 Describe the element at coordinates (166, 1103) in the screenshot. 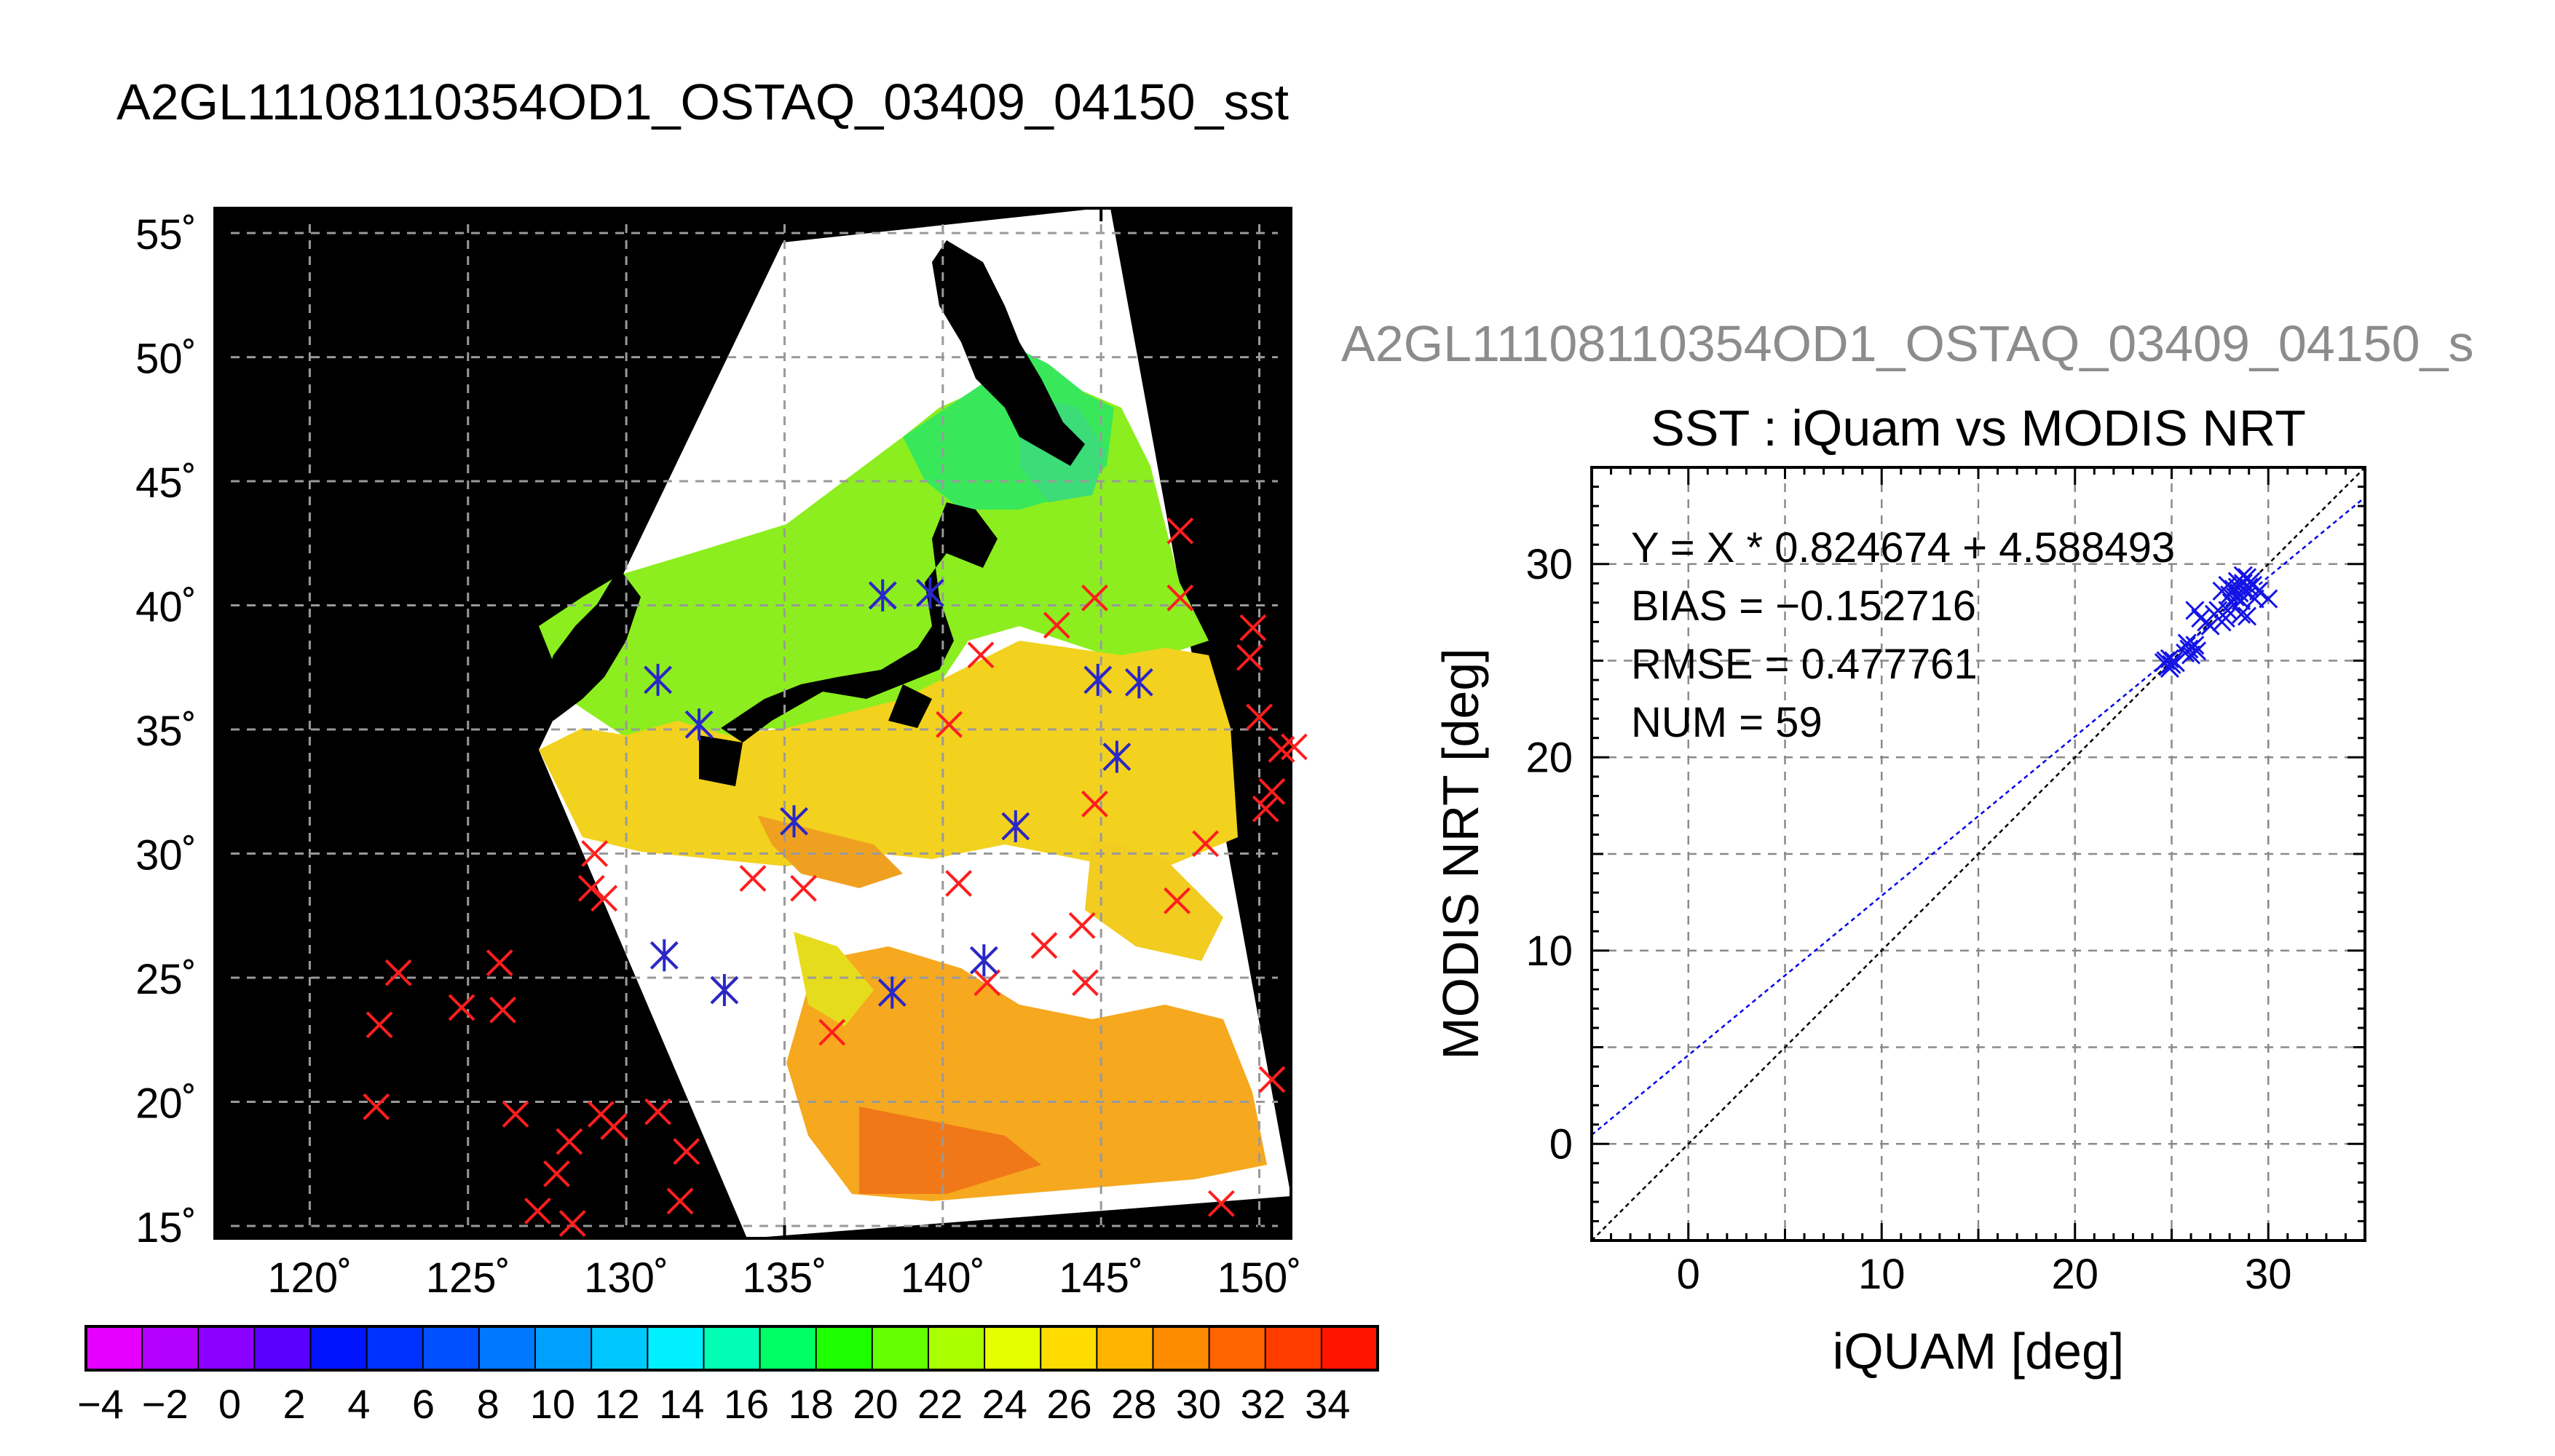

I see `lat-tick-label: 20˚` at that location.